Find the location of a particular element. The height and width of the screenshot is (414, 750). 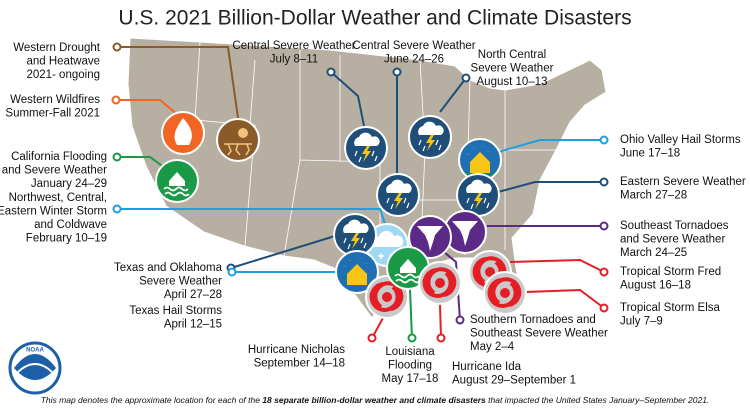

event-label: Louisiana is located at coordinates (410, 352).